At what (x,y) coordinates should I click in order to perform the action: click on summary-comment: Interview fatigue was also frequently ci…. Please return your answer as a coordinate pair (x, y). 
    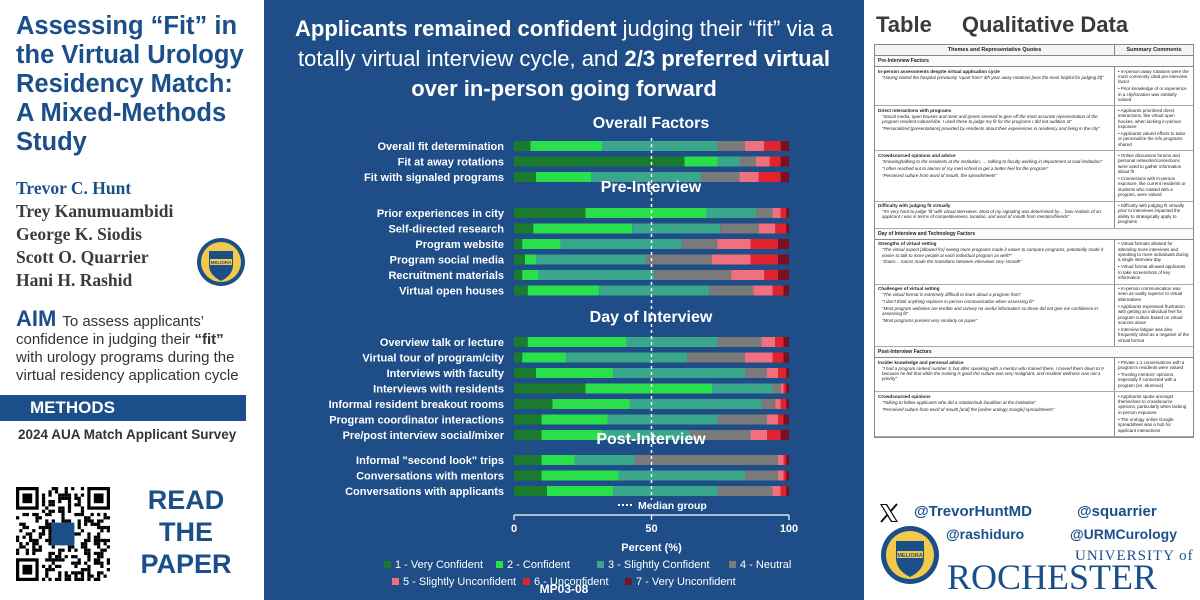
    Looking at the image, I should click on (1154, 335).